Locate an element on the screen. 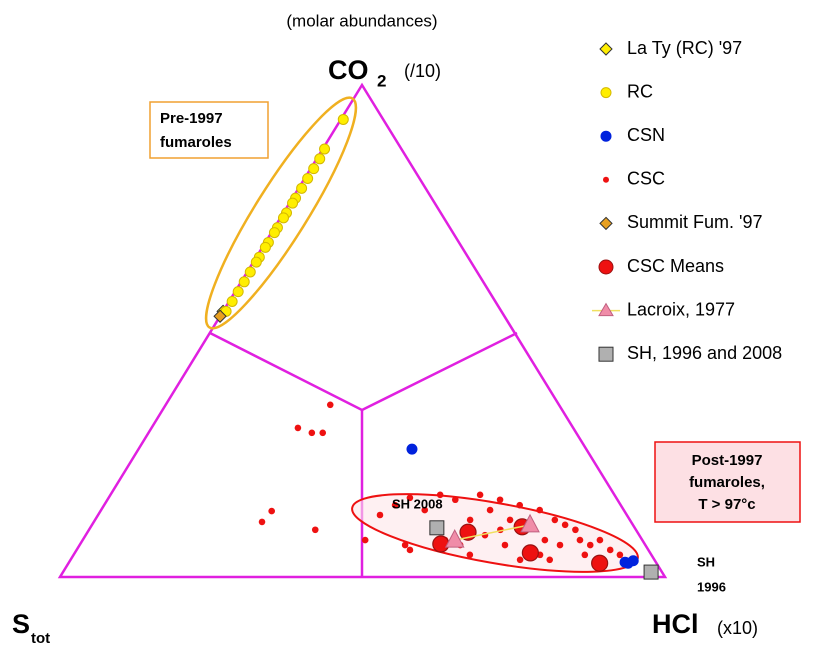 The image size is (832, 648). annotation: Post-1997 is located at coordinates (727, 460).